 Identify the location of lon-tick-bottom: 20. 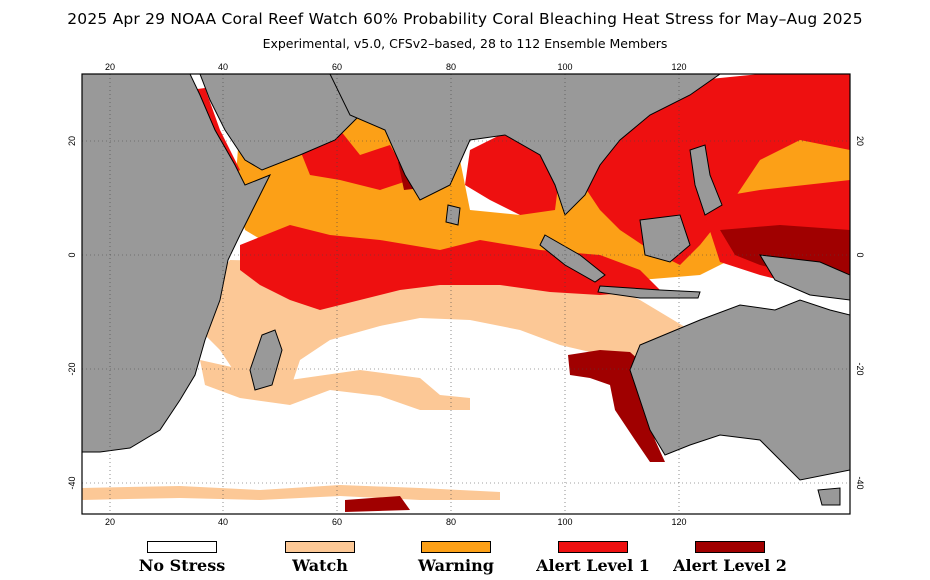
(110, 522).